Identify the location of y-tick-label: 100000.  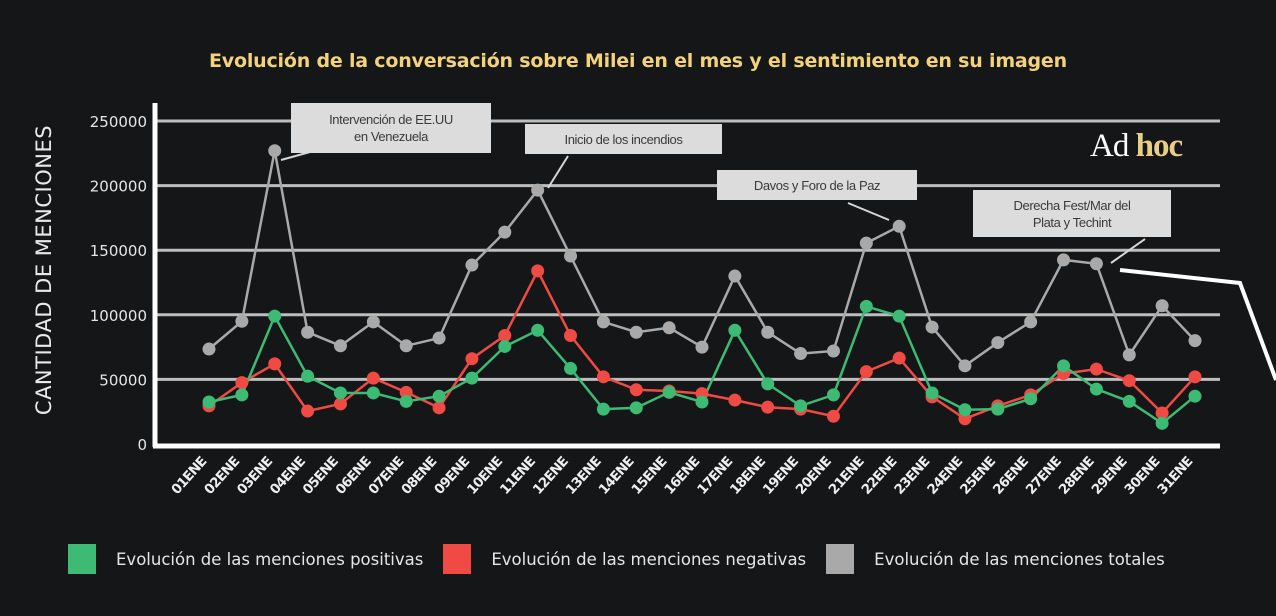
(118, 316).